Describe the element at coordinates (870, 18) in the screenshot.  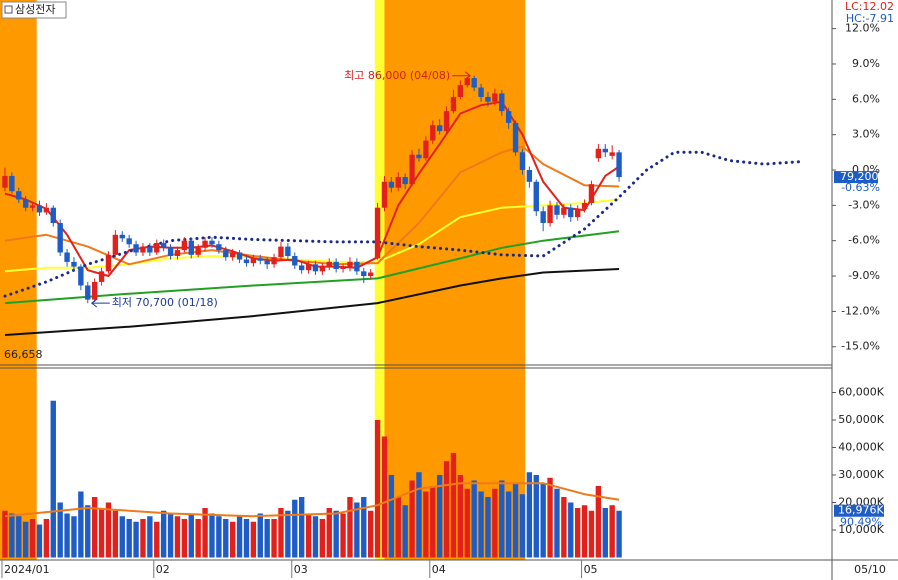
I see `hc-label: HC:-7.91` at that location.